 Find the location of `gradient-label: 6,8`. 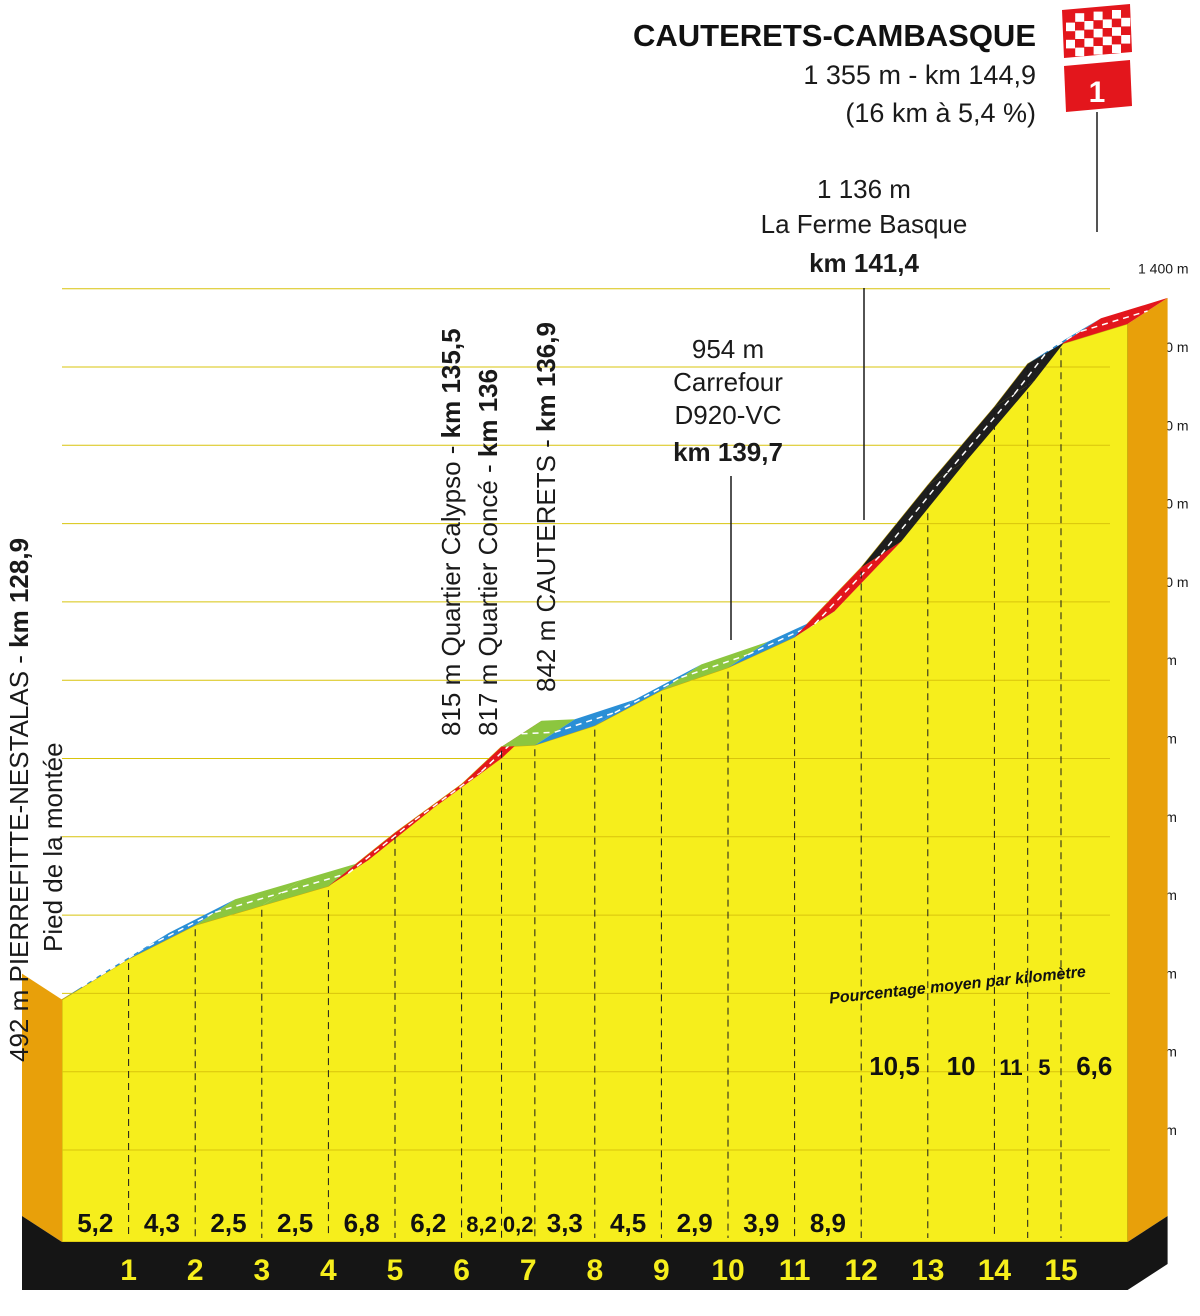

gradient-label: 6,8 is located at coordinates (362, 1223).